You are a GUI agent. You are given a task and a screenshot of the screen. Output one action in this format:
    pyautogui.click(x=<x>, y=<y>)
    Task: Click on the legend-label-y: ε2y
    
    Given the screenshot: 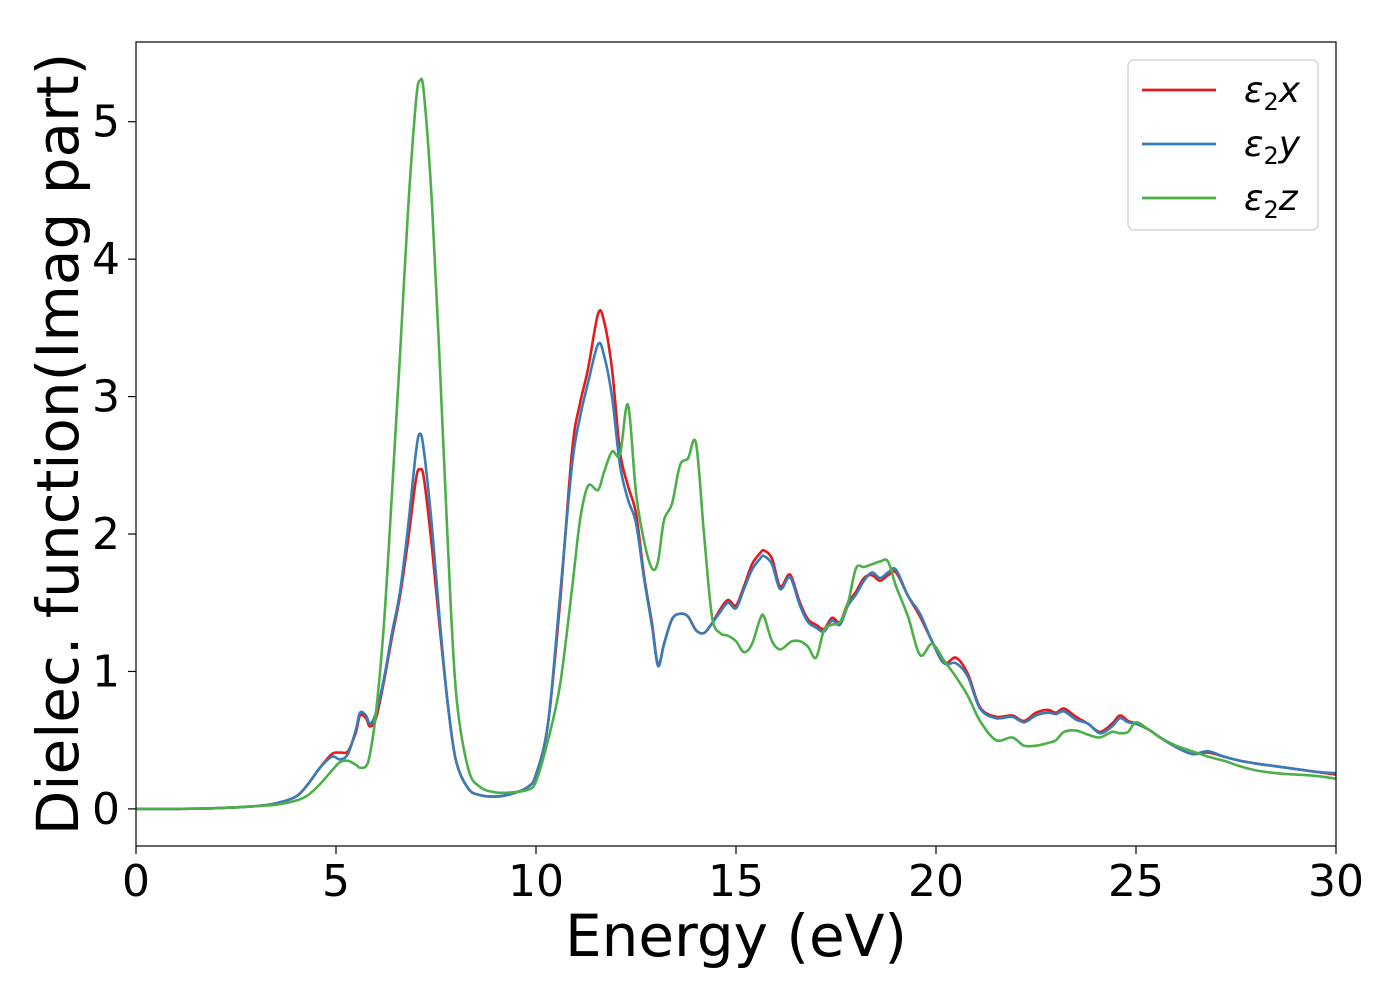 What is the action you would take?
    pyautogui.click(x=1272, y=147)
    